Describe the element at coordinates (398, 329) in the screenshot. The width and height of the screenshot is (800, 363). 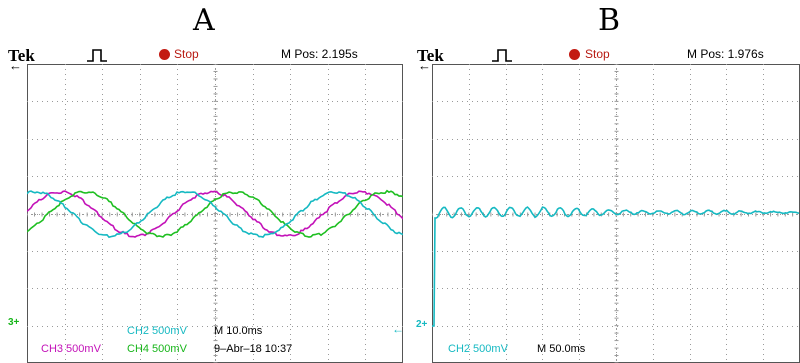
I see `trigger-level-marker: ←` at that location.